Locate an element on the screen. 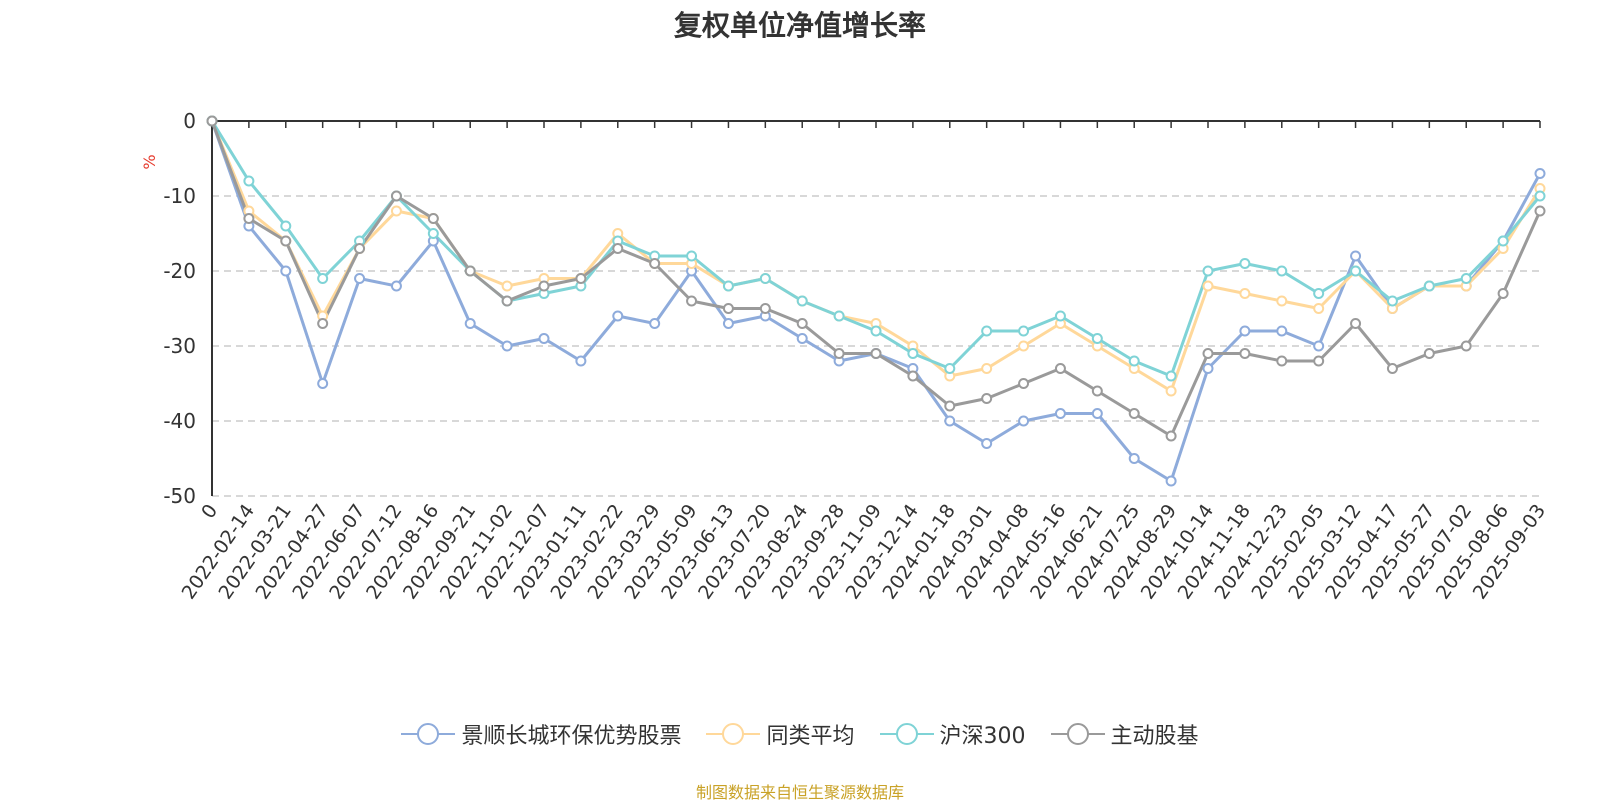  x-tick-label: 0 is located at coordinates (209, 511).